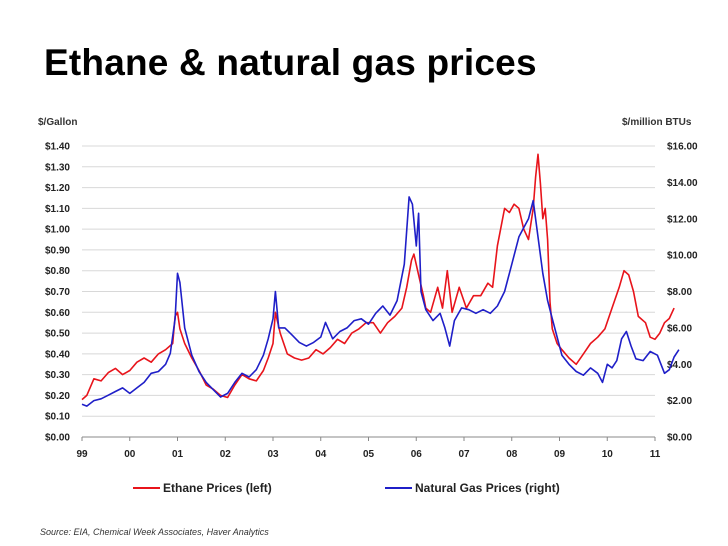 This screenshot has height=546, width=728. Describe the element at coordinates (57, 209) in the screenshot. I see `left-tick-label: $1.10` at that location.